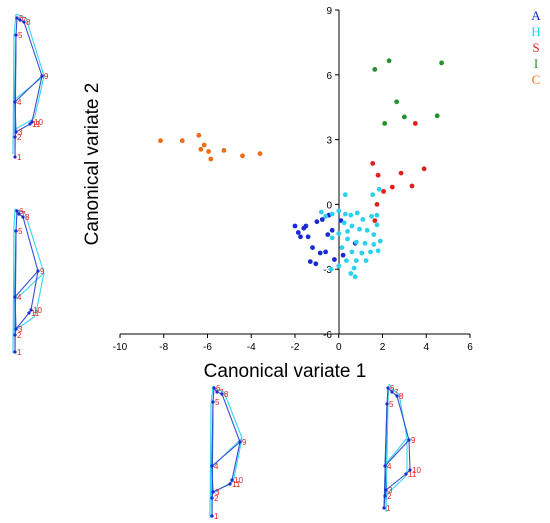 This screenshot has height=523, width=550. I want to click on x-tick-label: -8, so click(163, 347).